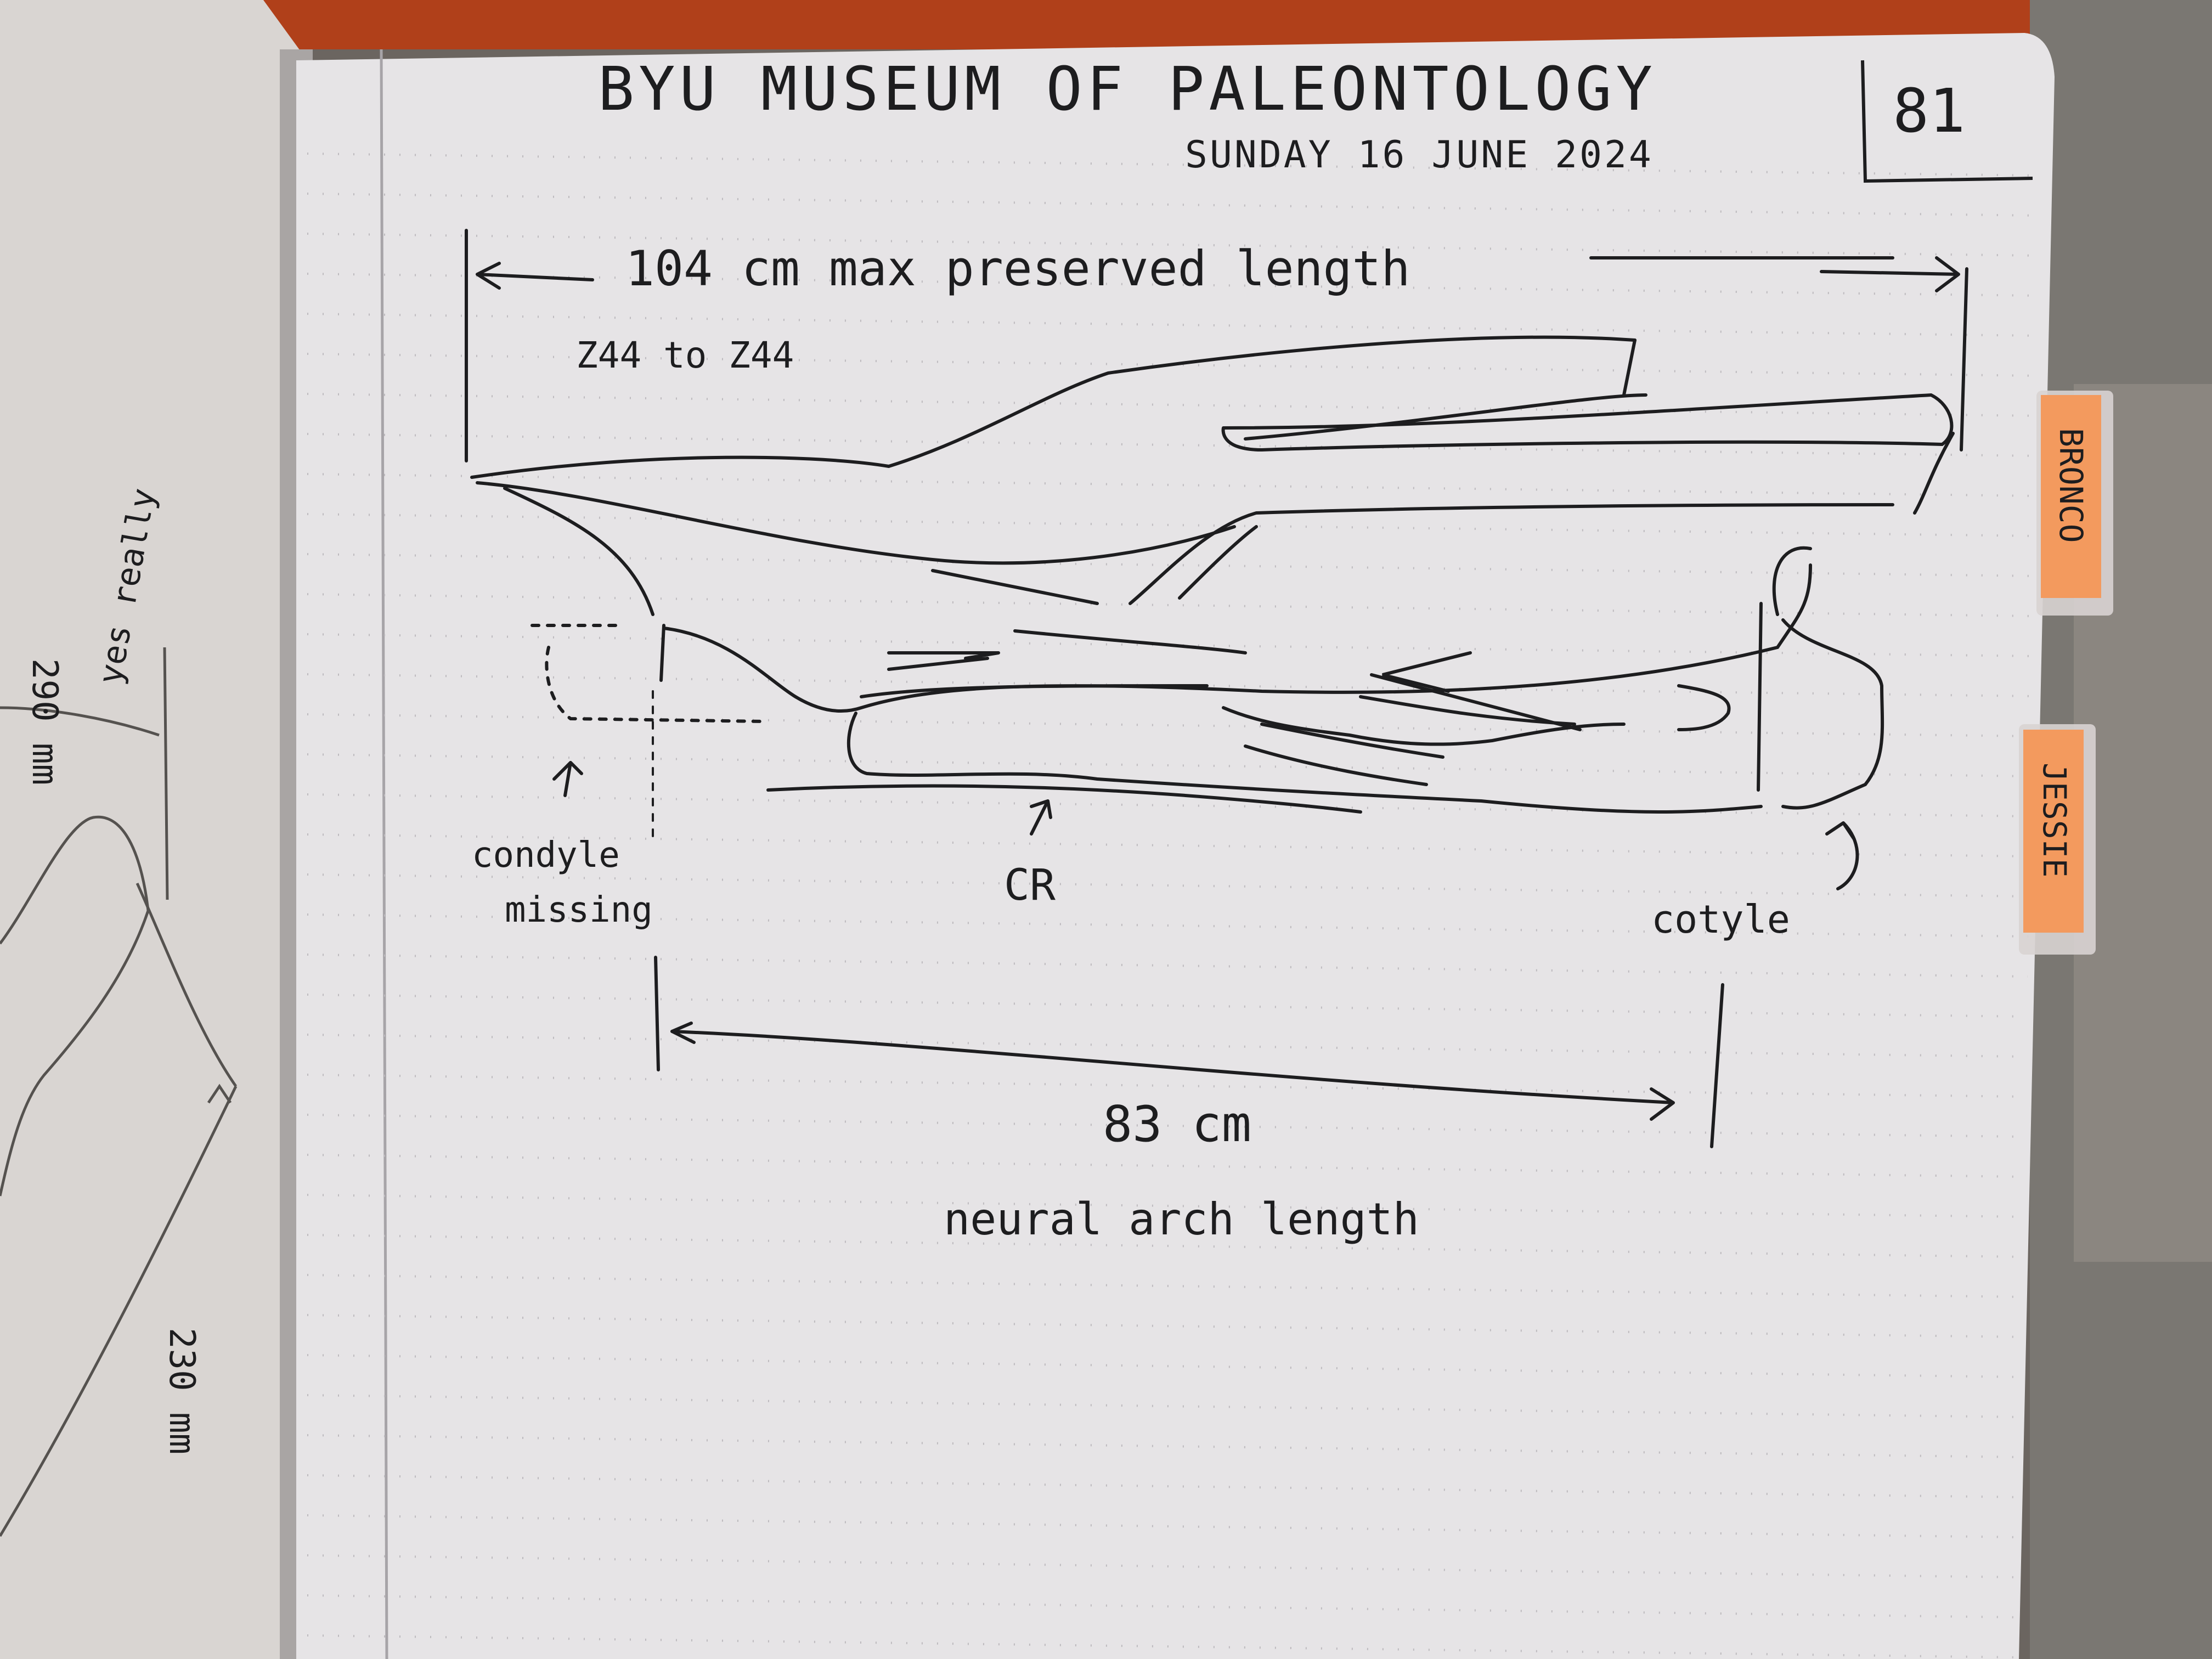 This screenshot has height=1659, width=2212. I want to click on left-page-sketch, so click(119, 1092).